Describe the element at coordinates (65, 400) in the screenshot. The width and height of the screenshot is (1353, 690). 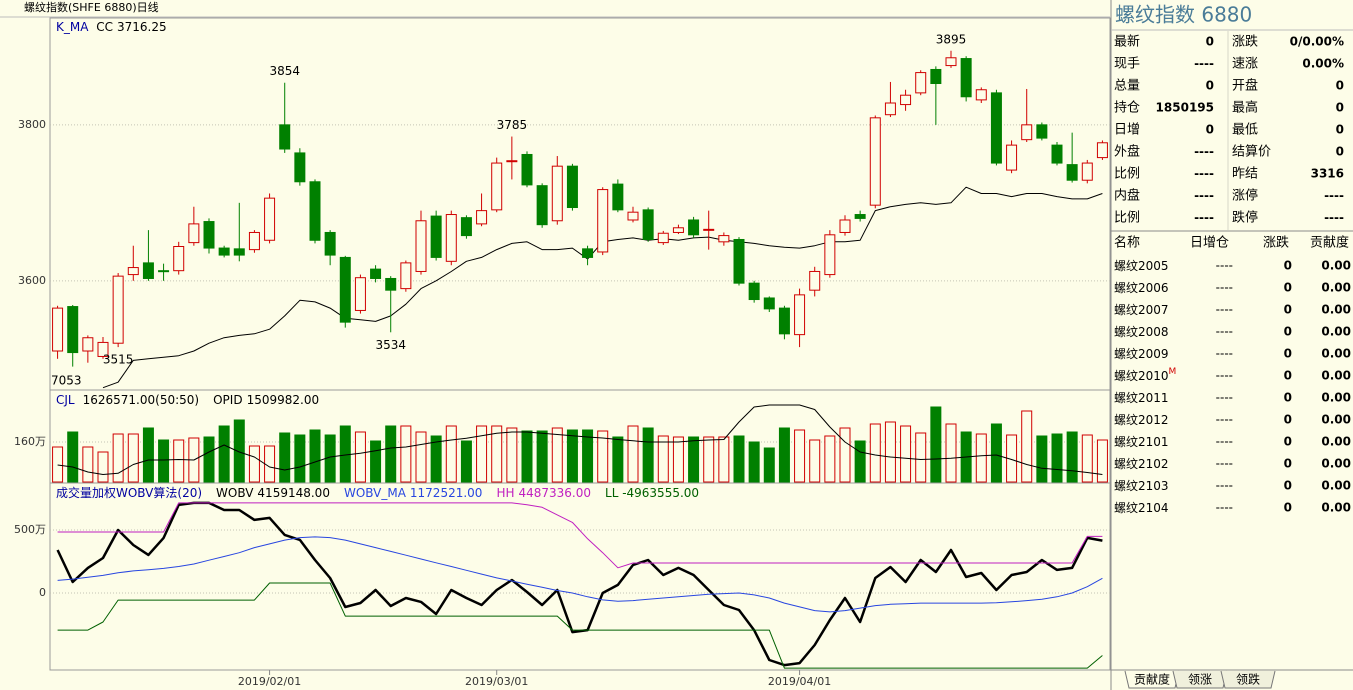
I see `indicator-name: CJL` at that location.